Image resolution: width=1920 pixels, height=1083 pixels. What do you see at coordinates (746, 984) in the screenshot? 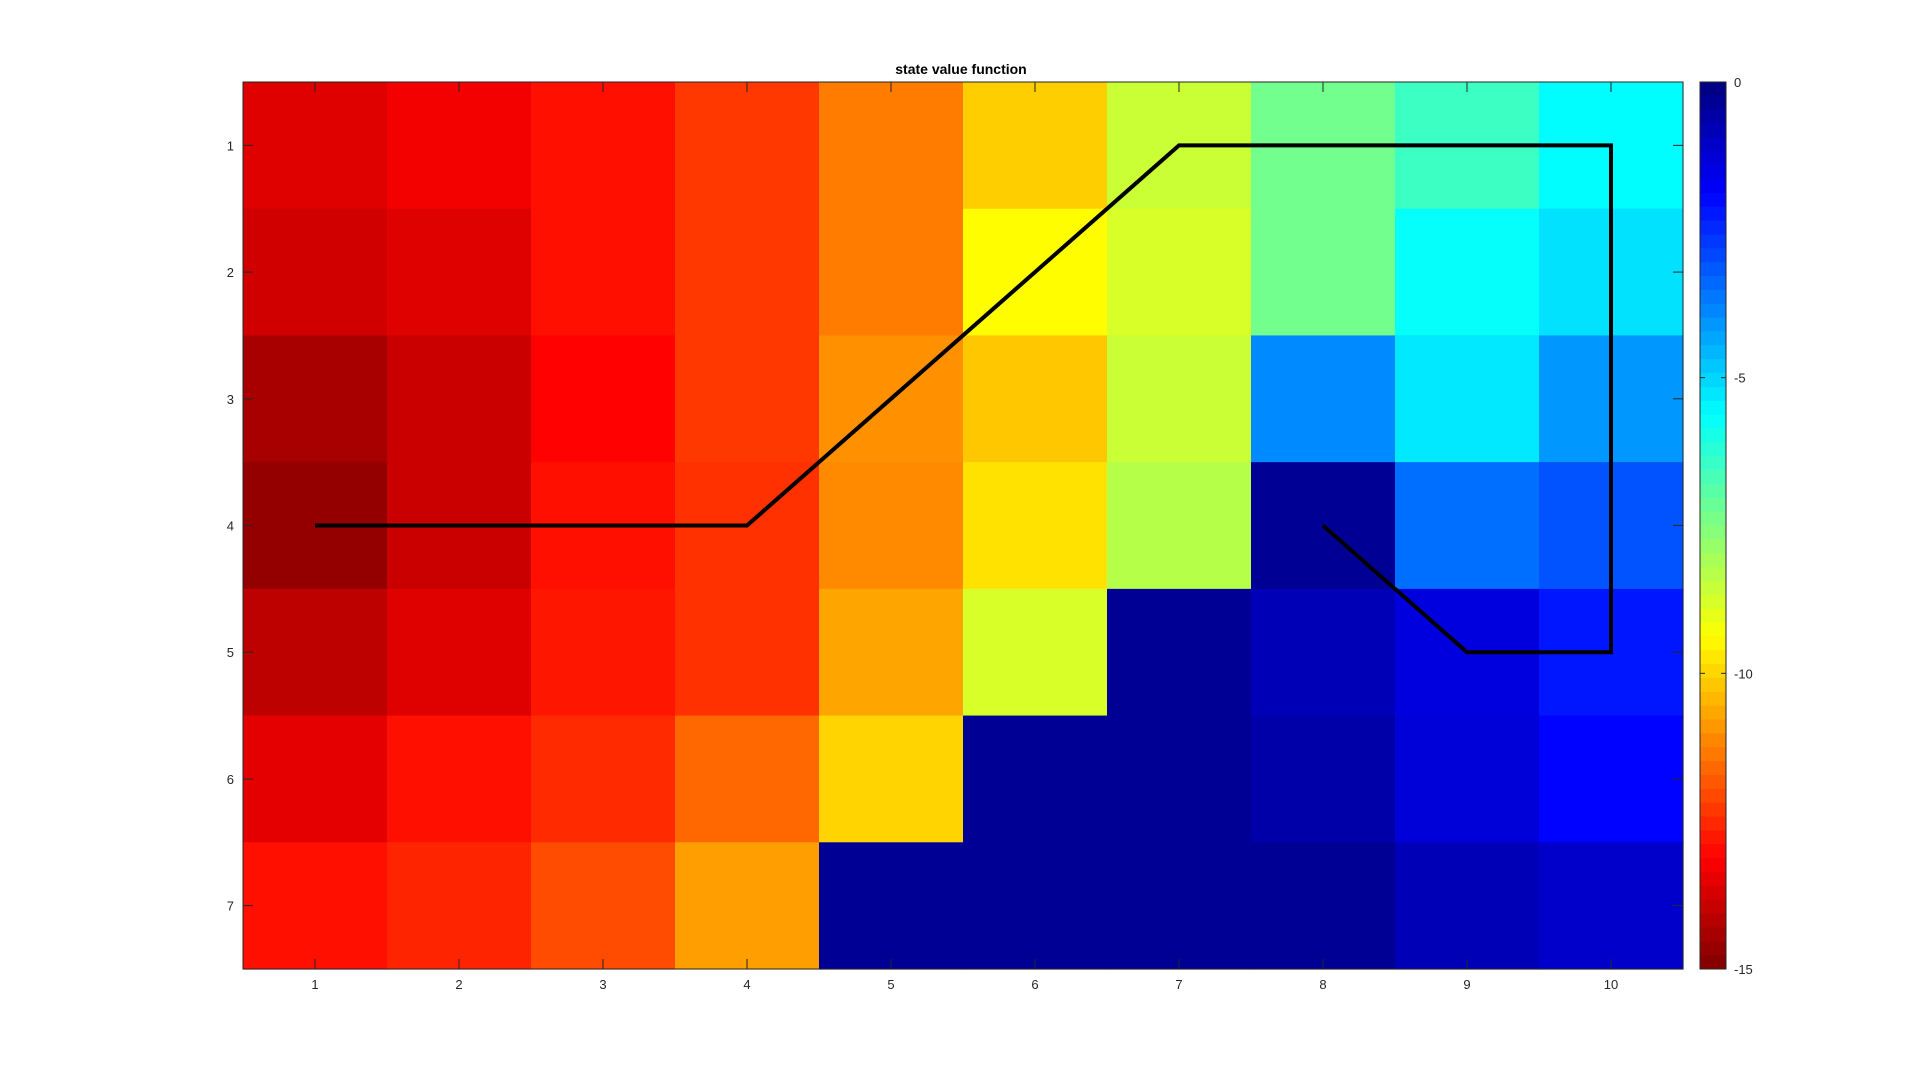
I see `x-tick-label: 4` at bounding box center [746, 984].